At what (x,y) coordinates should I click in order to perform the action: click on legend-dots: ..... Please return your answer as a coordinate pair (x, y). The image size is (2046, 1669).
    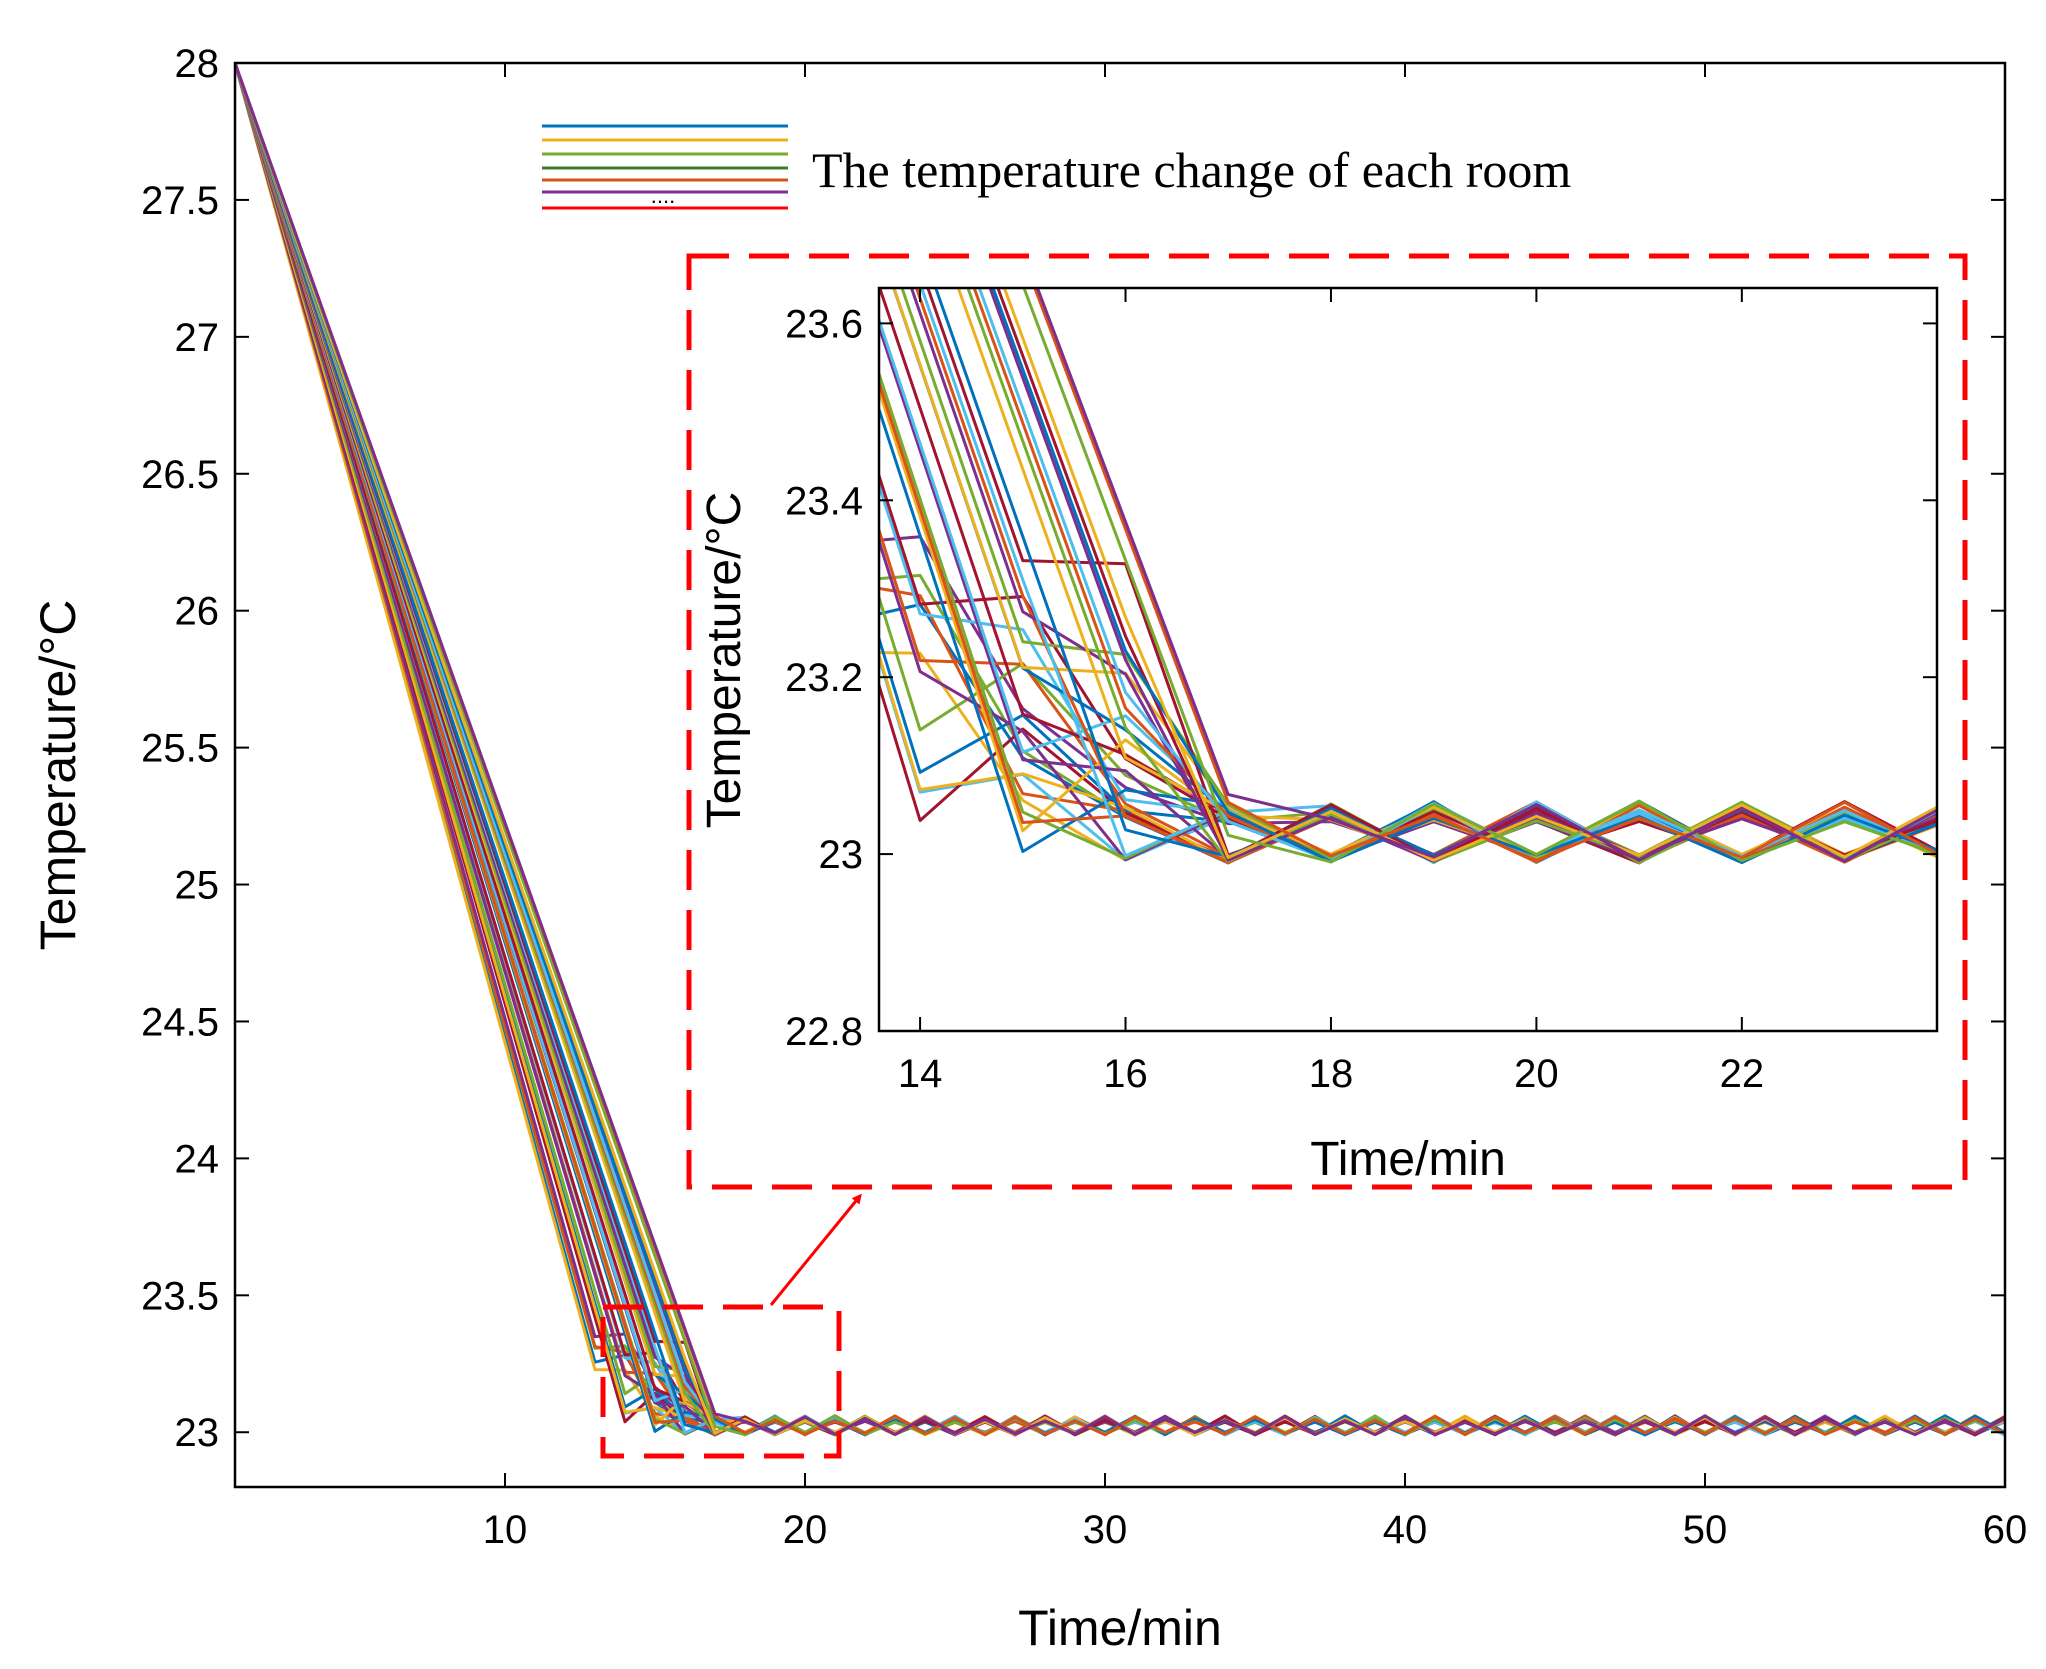
    Looking at the image, I should click on (663, 195).